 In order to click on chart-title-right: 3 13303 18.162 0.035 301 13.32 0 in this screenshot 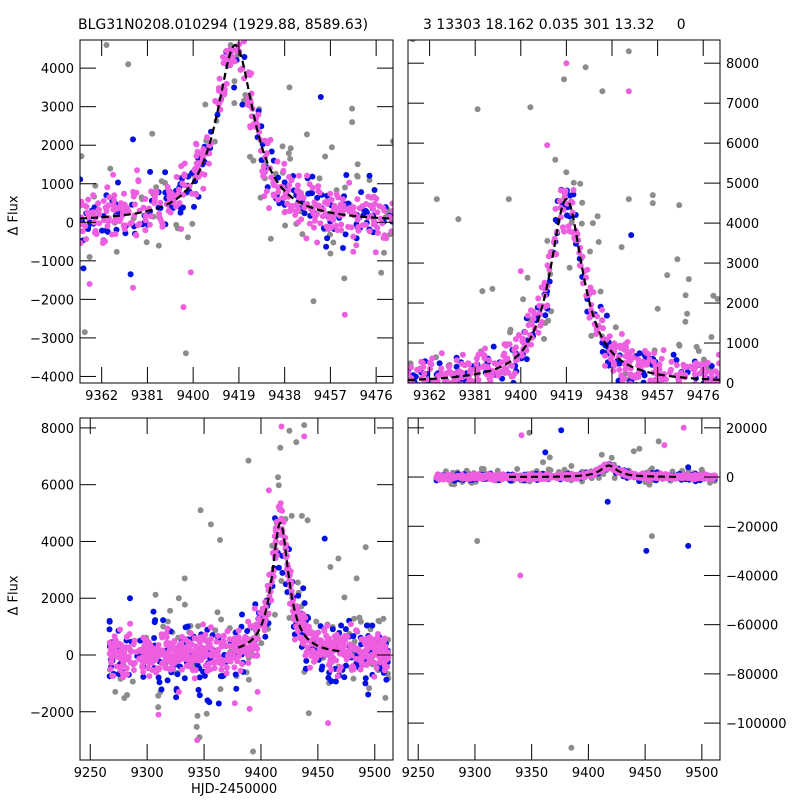, I will do `click(554, 25)`.